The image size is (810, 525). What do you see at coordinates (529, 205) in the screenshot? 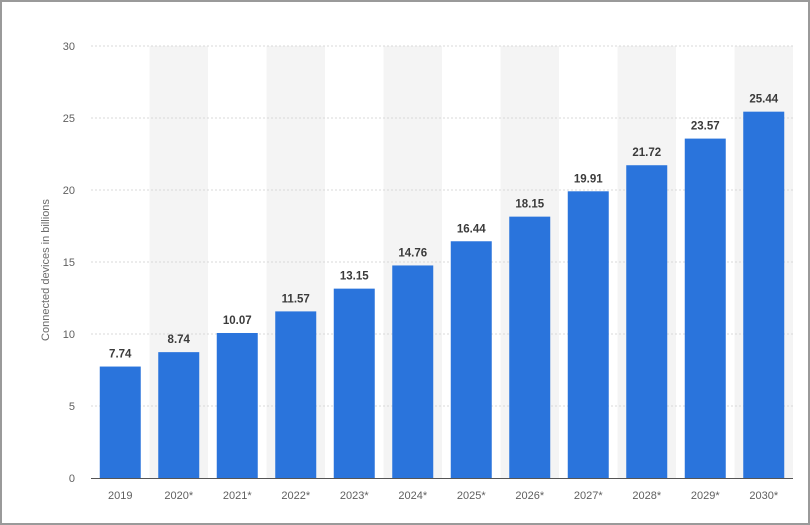
I see `bar-value-label: 18.15` at bounding box center [529, 205].